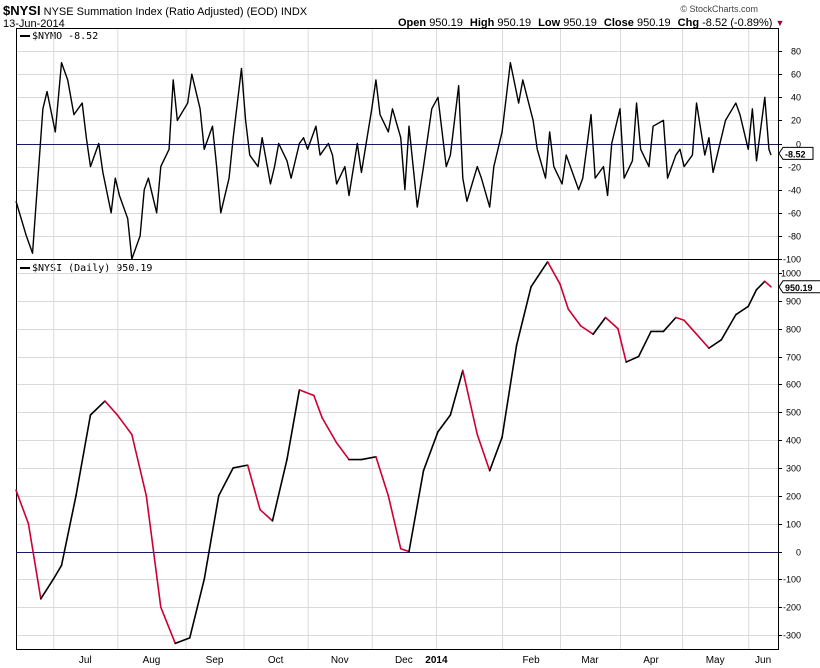 Image resolution: width=820 pixels, height=668 pixels. What do you see at coordinates (86, 268) in the screenshot?
I see `nysi-legend: $NYSI (Daily) 950.19` at bounding box center [86, 268].